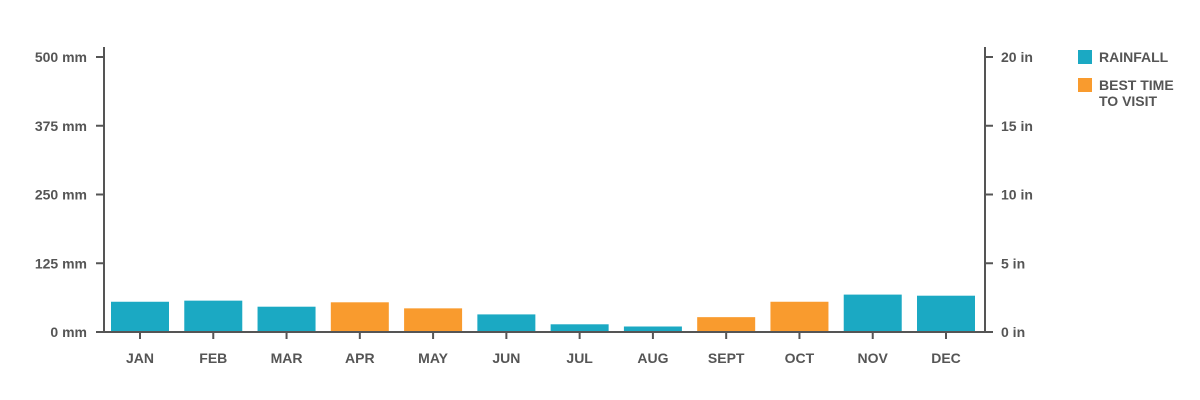  I want to click on left-y-tick-label: 500 mm, so click(61, 57).